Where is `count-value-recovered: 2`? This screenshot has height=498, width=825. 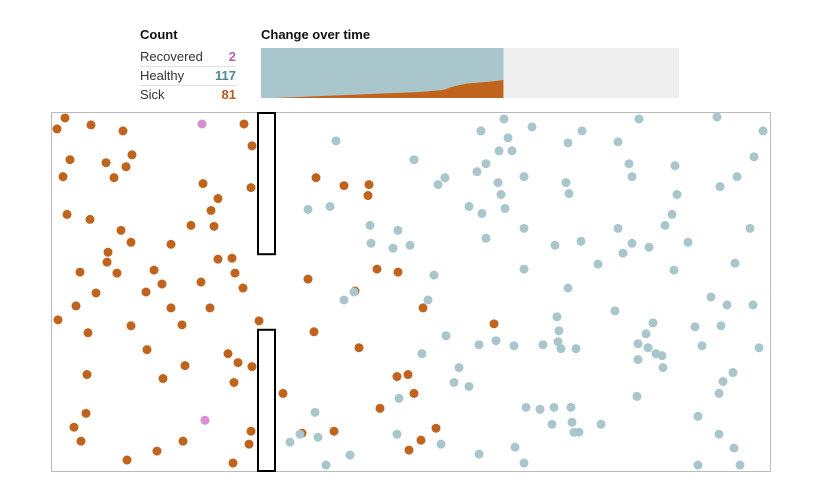 count-value-recovered: 2 is located at coordinates (232, 56).